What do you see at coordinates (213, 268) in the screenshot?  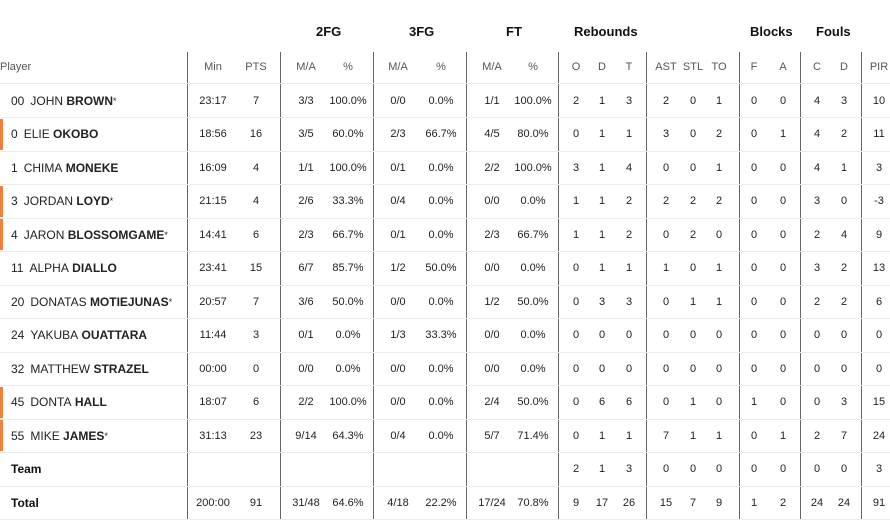 I see `stat-minutes: 23:41` at bounding box center [213, 268].